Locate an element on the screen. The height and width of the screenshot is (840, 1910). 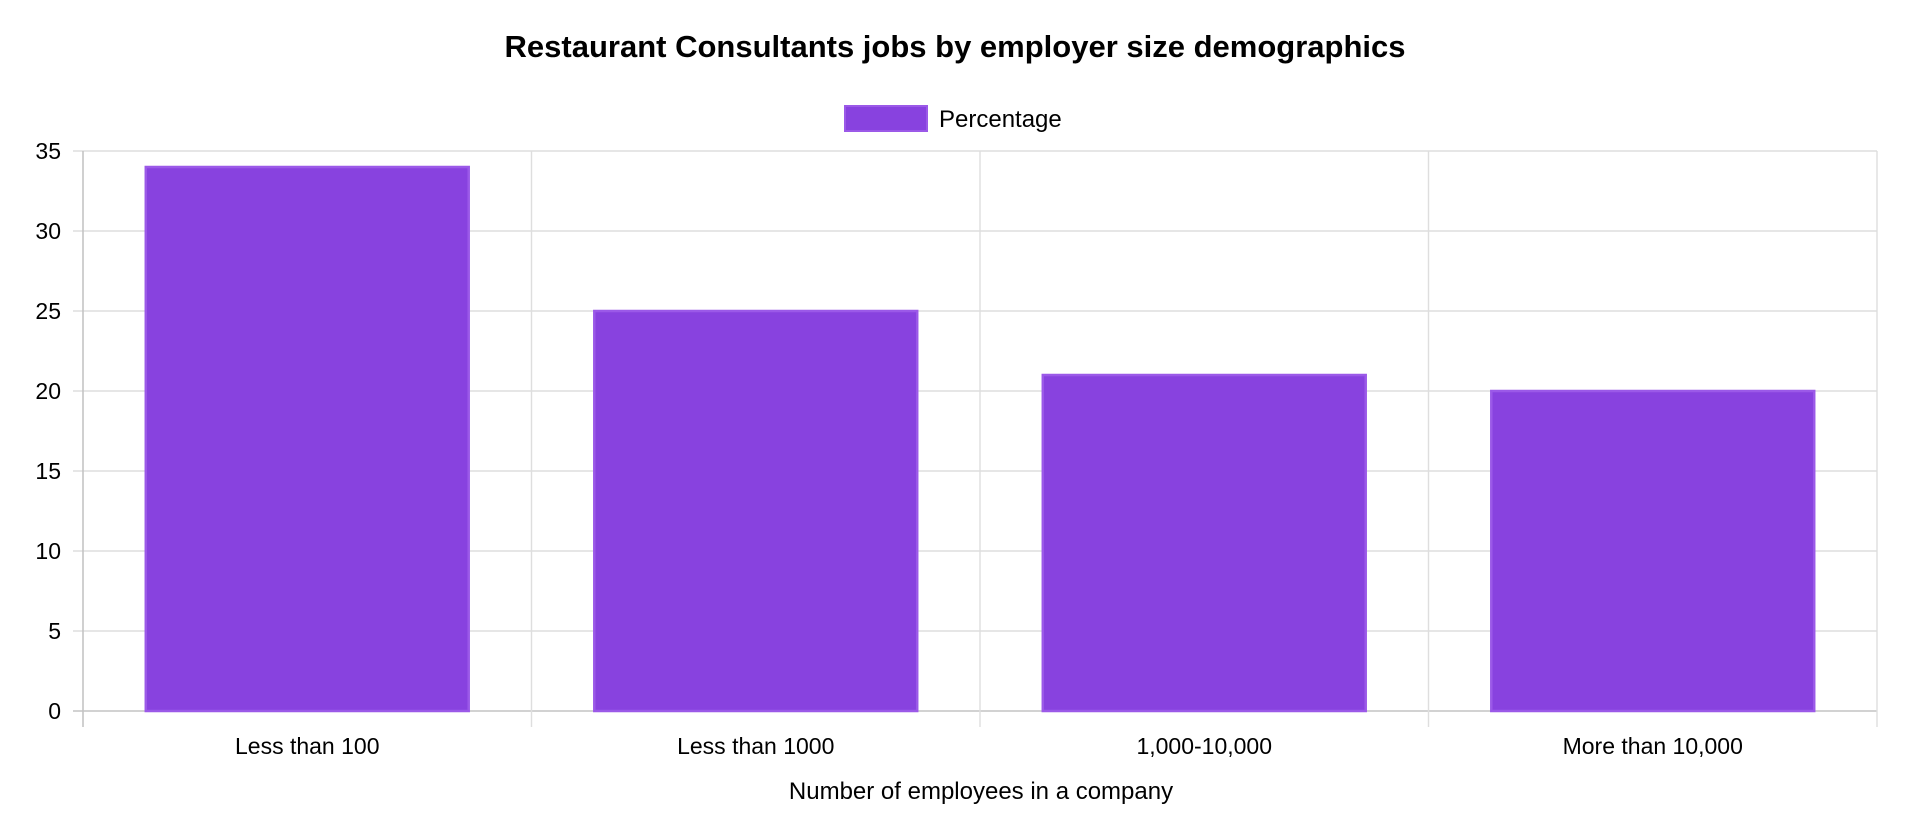
y-tick-label: 30 is located at coordinates (48, 231).